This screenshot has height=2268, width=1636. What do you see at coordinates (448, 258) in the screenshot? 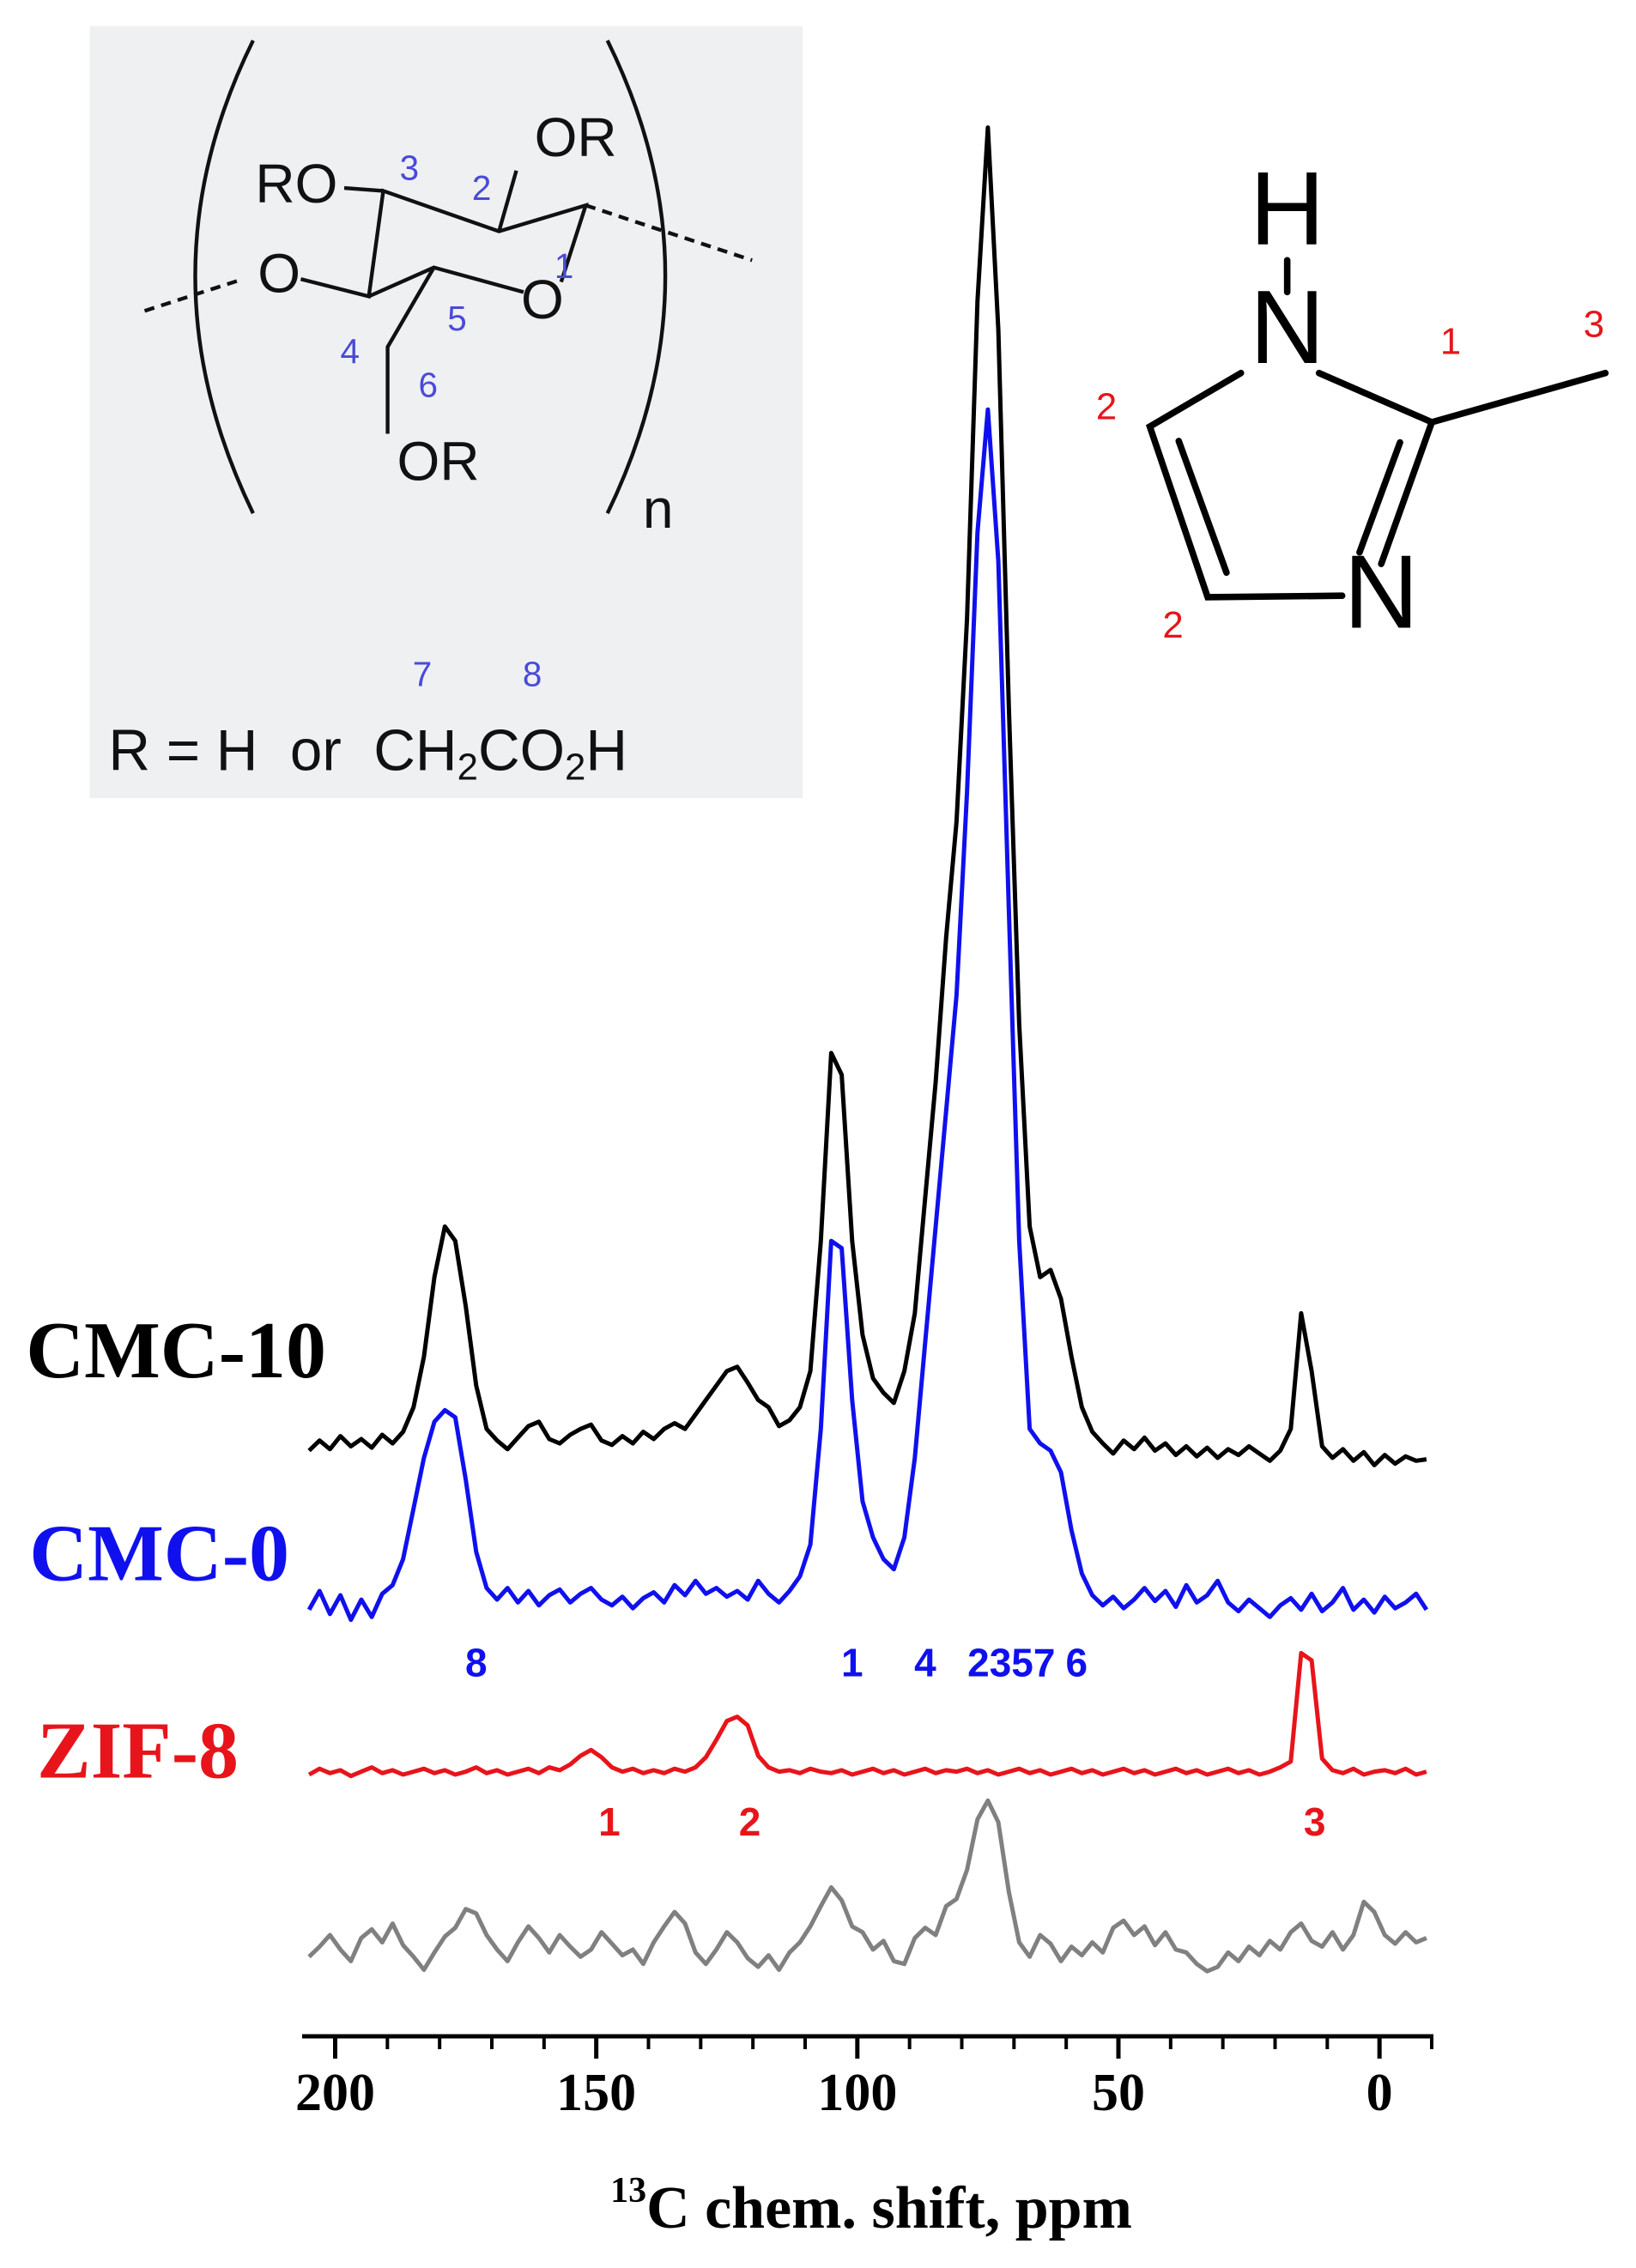
I see `dashed-bond` at bounding box center [448, 258].